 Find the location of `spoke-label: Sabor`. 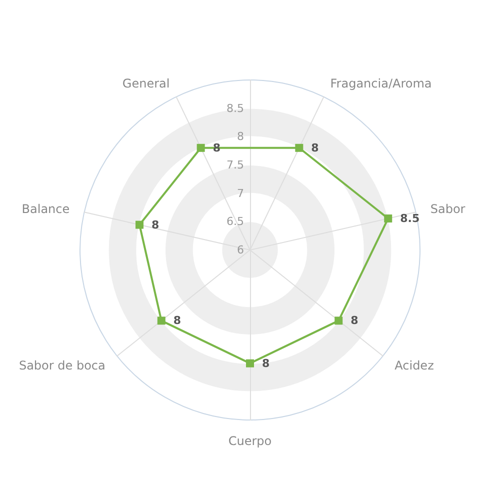

spoke-label: Sabor is located at coordinates (448, 209).